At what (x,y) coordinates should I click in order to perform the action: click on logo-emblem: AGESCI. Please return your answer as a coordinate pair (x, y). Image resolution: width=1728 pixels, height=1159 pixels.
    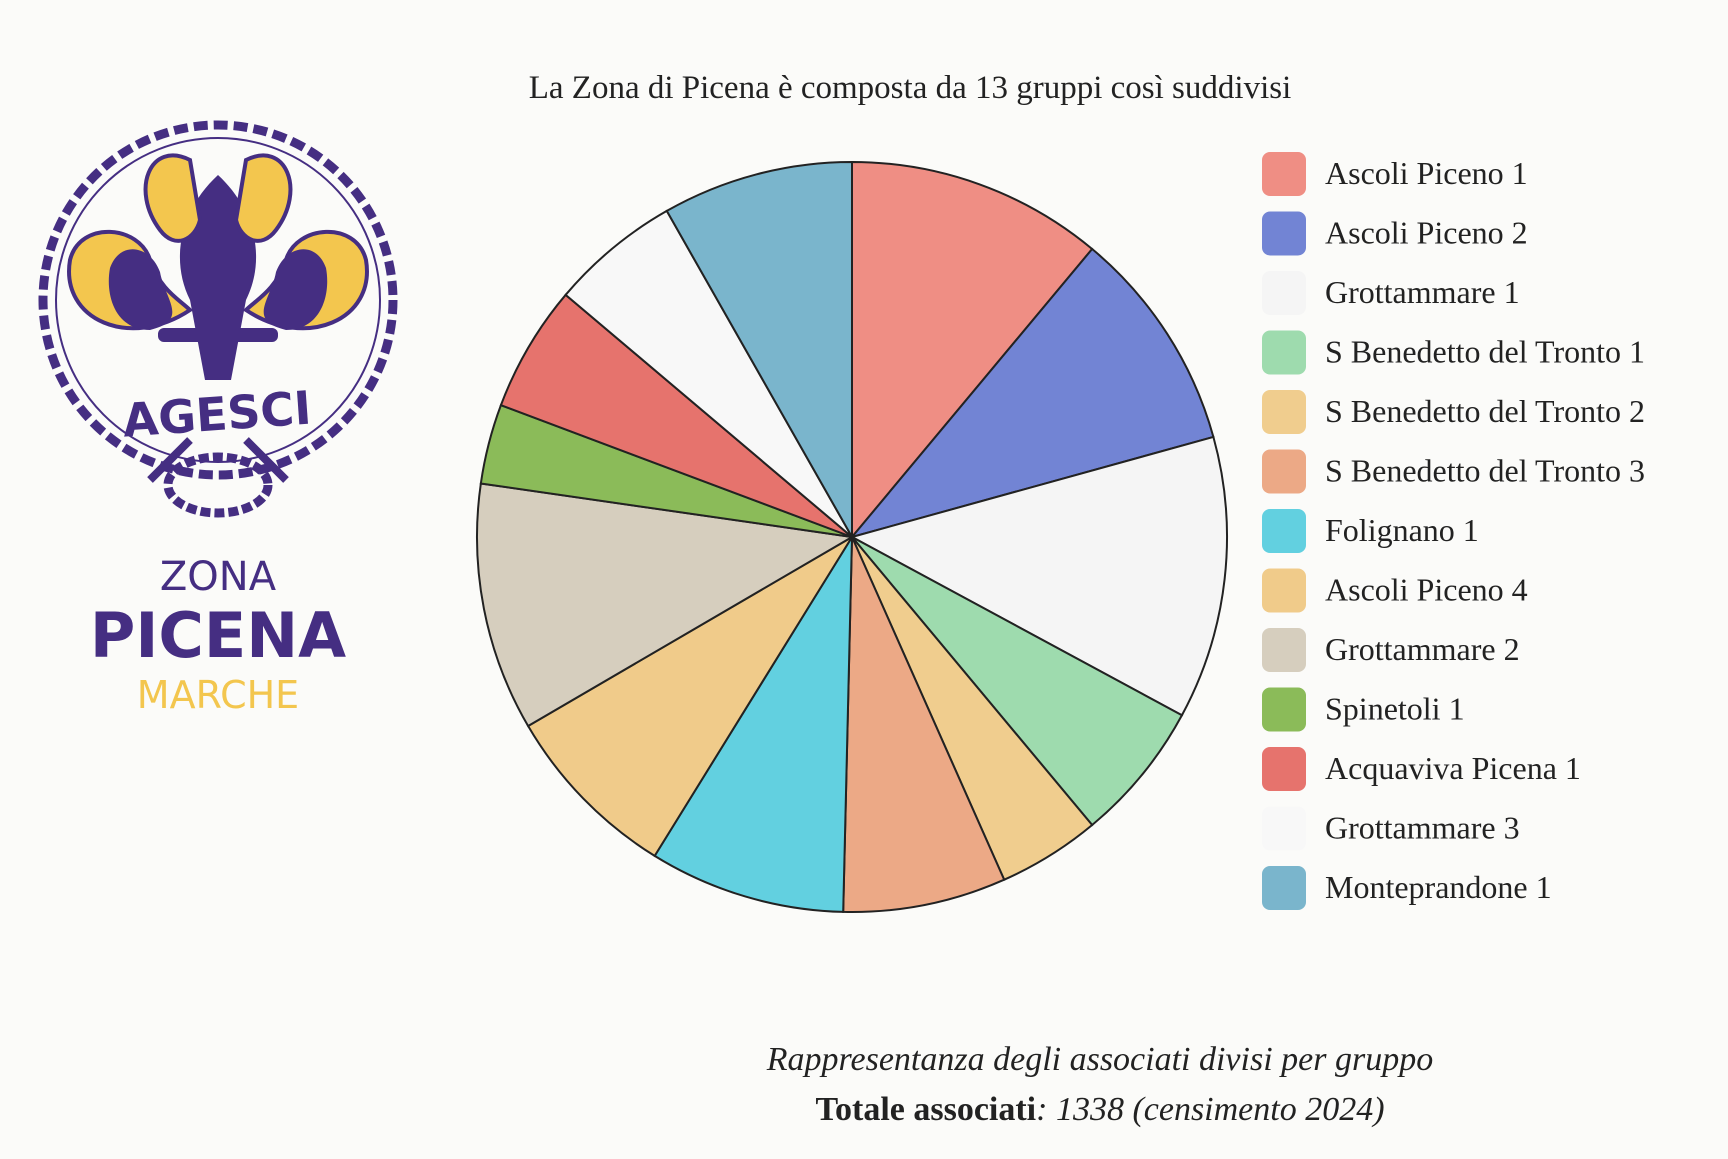
    Looking at the image, I should click on (217, 414).